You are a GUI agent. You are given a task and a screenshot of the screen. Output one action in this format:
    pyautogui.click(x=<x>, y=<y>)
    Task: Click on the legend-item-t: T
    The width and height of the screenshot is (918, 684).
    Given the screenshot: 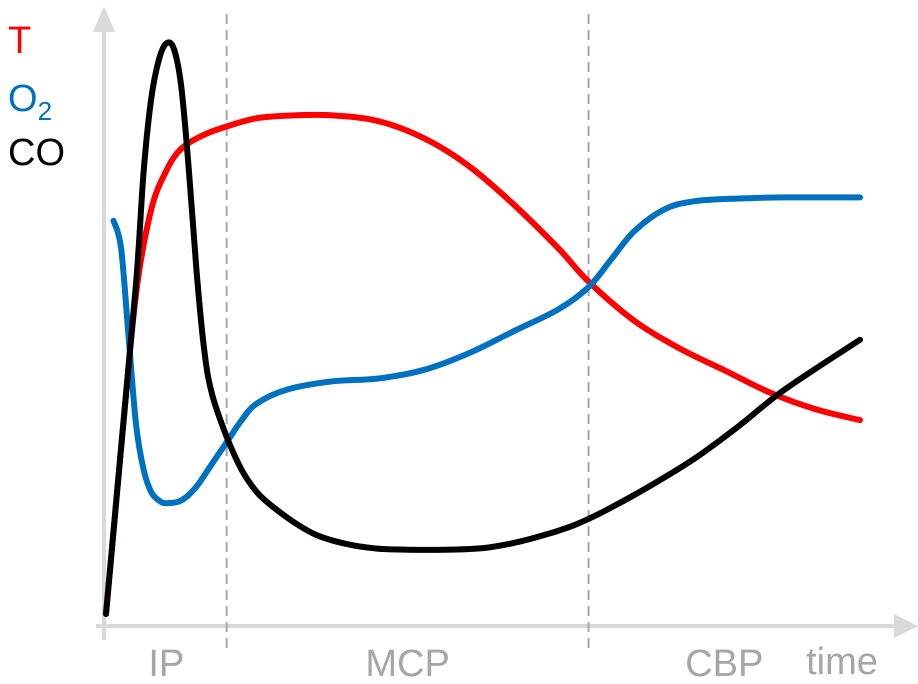 What is the action you would take?
    pyautogui.click(x=19, y=41)
    